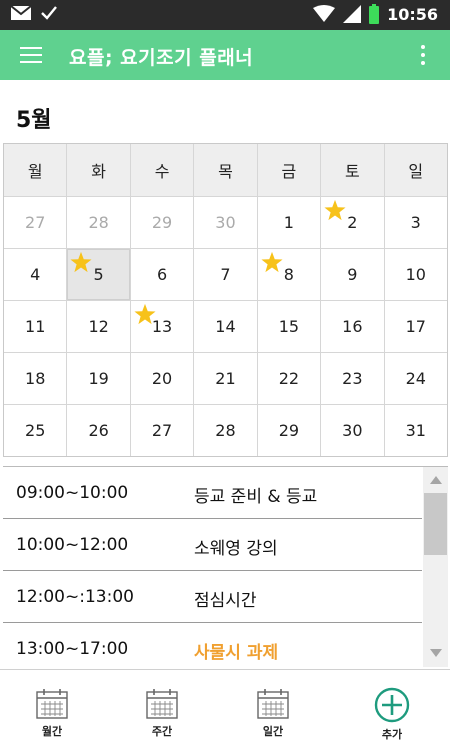 The width and height of the screenshot is (450, 748). What do you see at coordinates (353, 170) in the screenshot?
I see `weekday-sat: 토` at bounding box center [353, 170].